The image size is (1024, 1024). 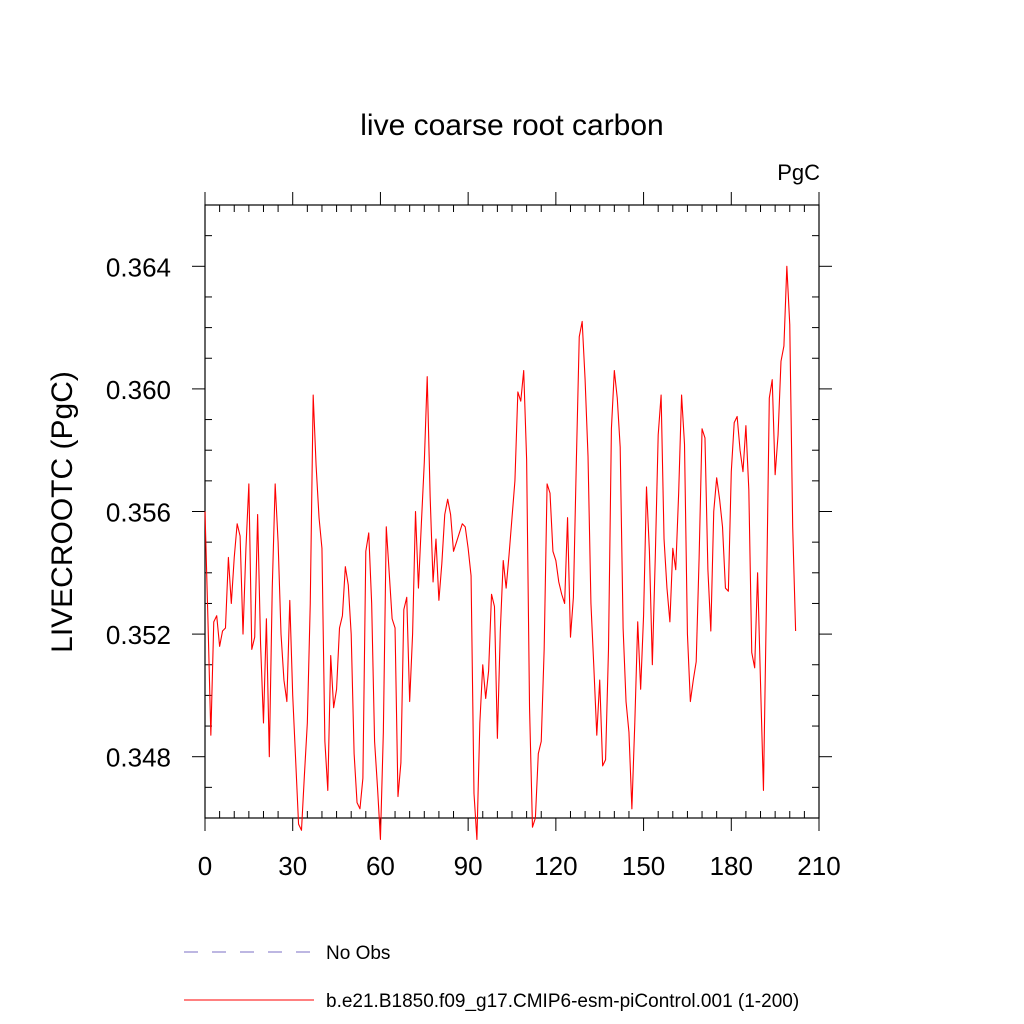 I want to click on x-tick-label: 0, so click(x=205, y=866).